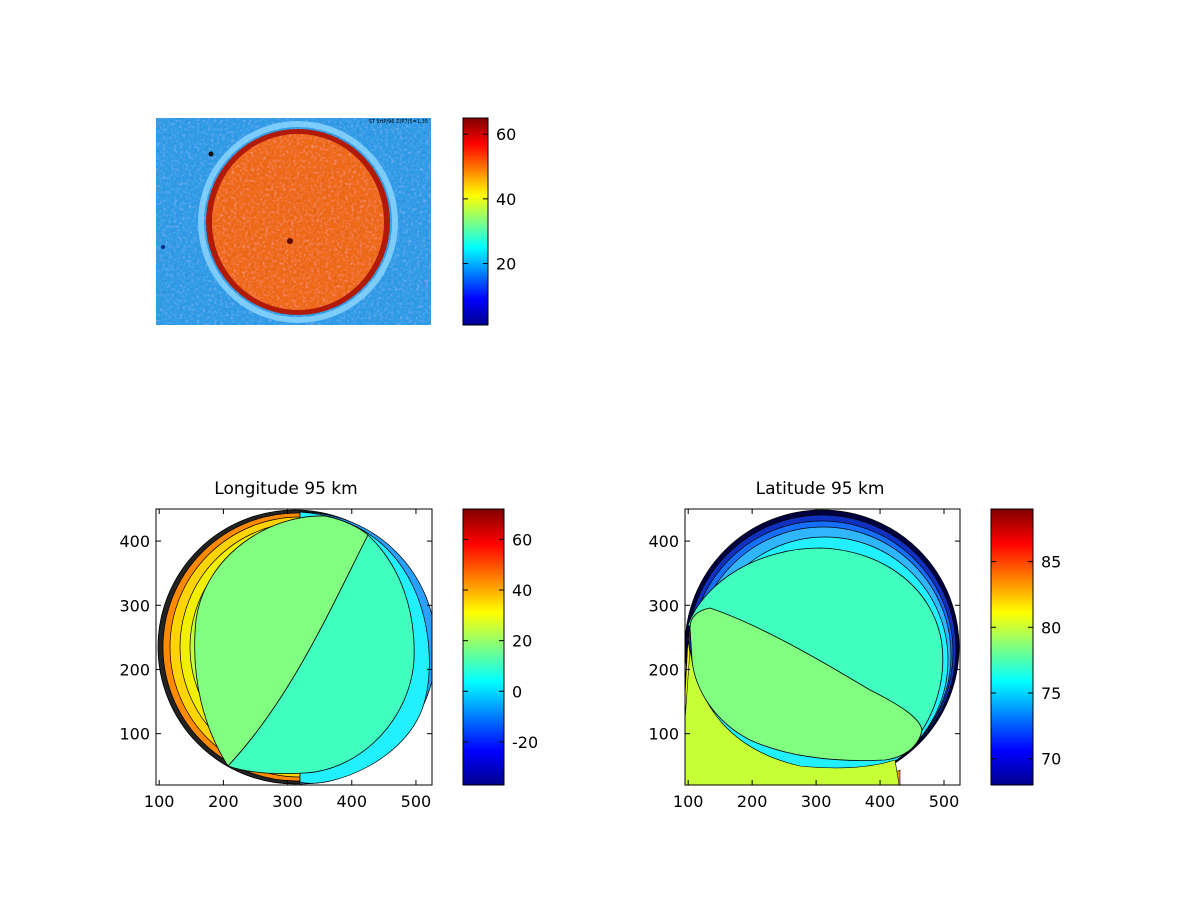 This screenshot has width=1200, height=904. What do you see at coordinates (287, 801) in the screenshot?
I see `longitude-xtick-label: 300` at bounding box center [287, 801].